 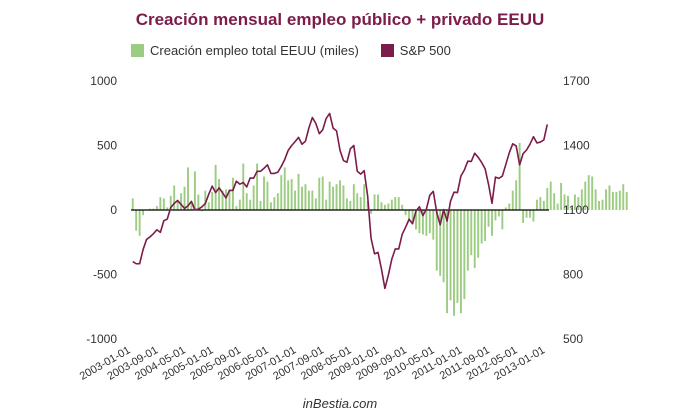 I want to click on legend-label-sp500: S&P 500, so click(x=425, y=50).